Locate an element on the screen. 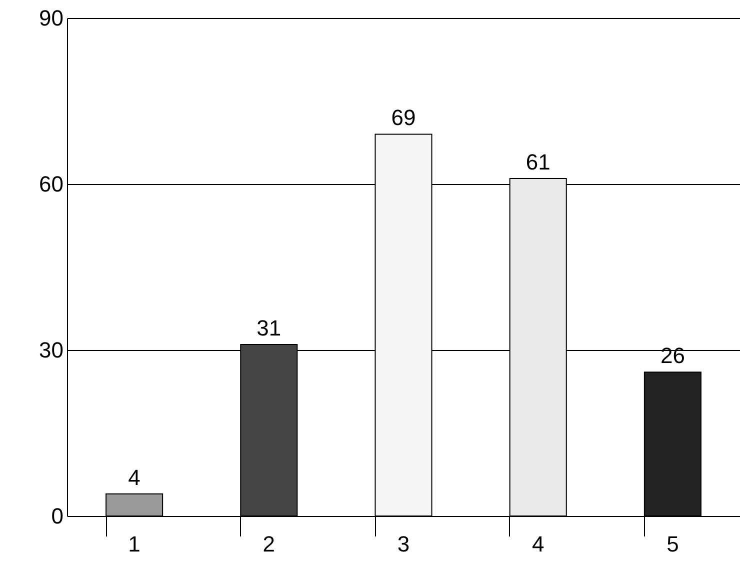 This screenshot has height=573, width=740. x-tick-label: 3 is located at coordinates (403, 544).